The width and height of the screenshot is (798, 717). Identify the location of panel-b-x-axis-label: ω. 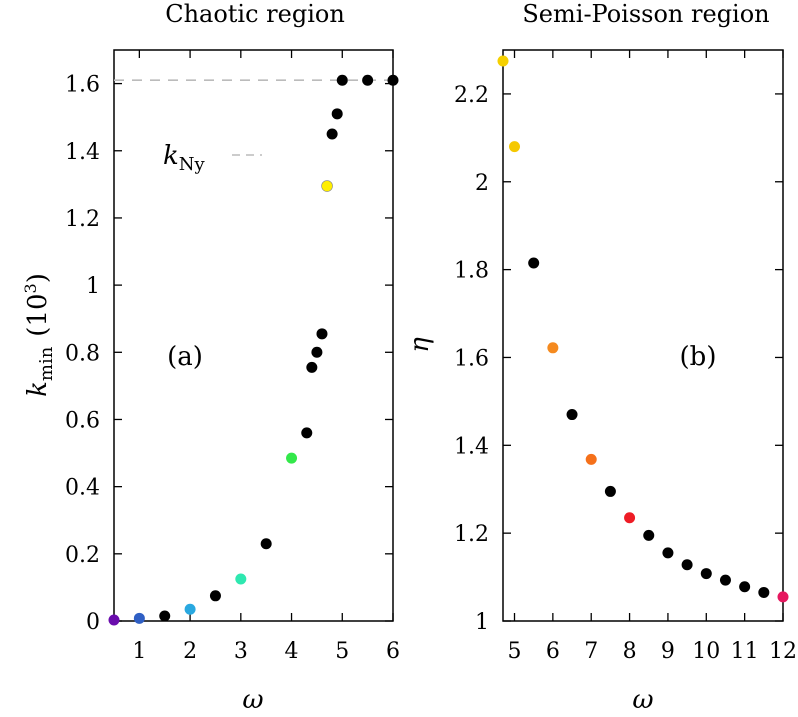
(642, 700).